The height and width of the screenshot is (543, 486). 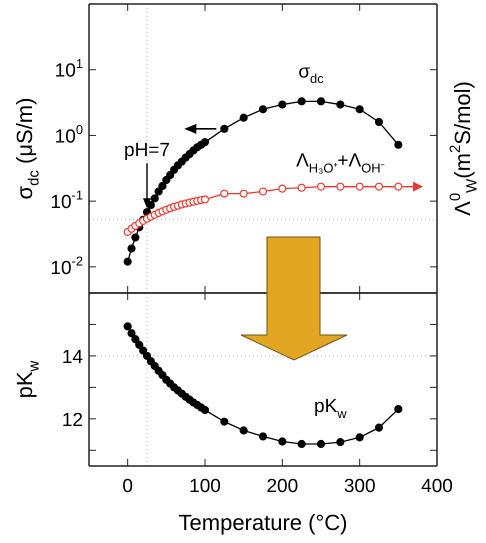 I want to click on x-tick-label: 100, so click(x=205, y=486).